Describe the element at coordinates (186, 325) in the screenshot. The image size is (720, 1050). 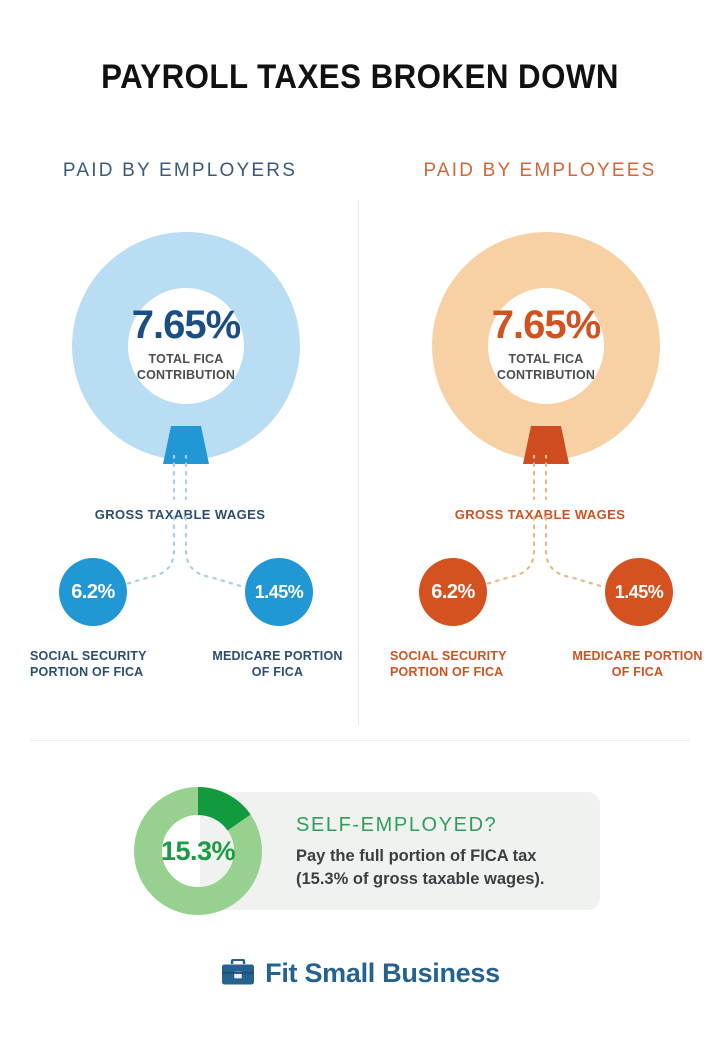
I see `employer-total-percent: 7.65%` at that location.